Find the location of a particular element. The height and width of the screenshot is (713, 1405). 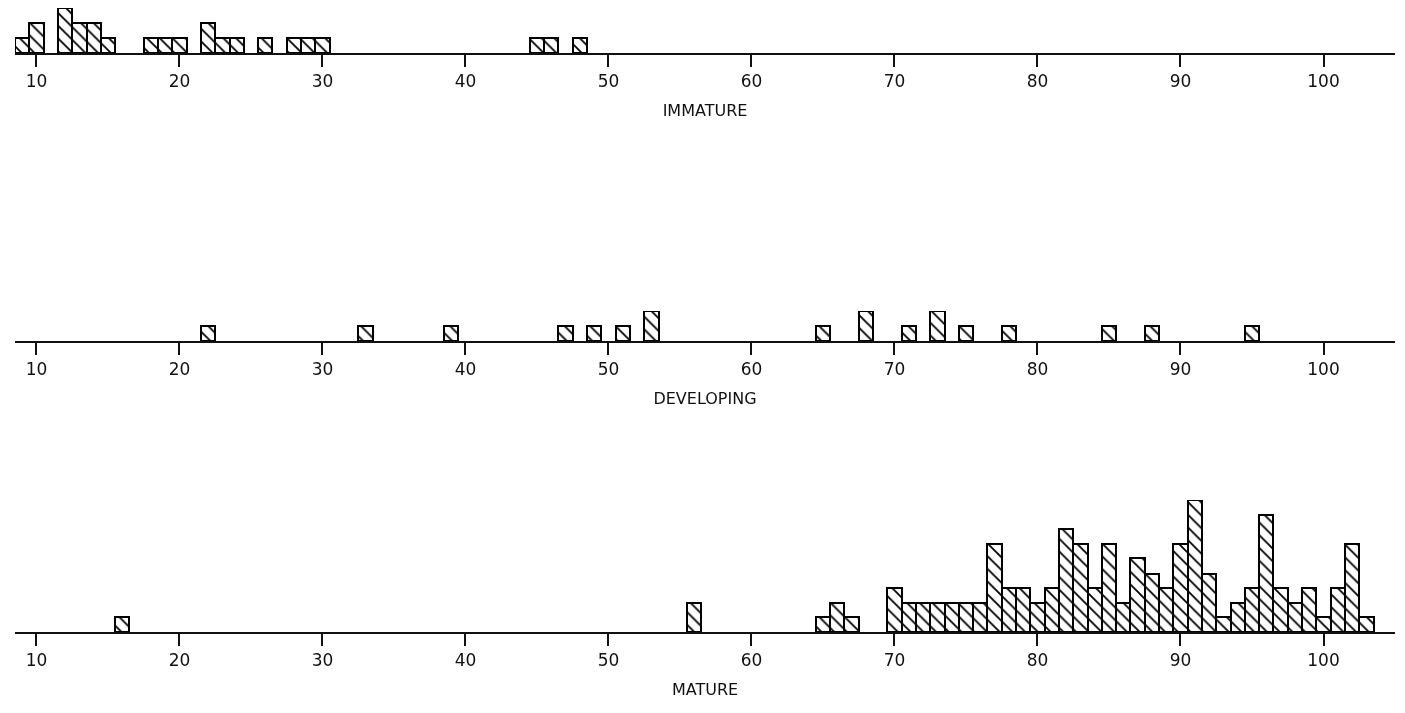

x-axis-title: MATURE is located at coordinates (705, 689).